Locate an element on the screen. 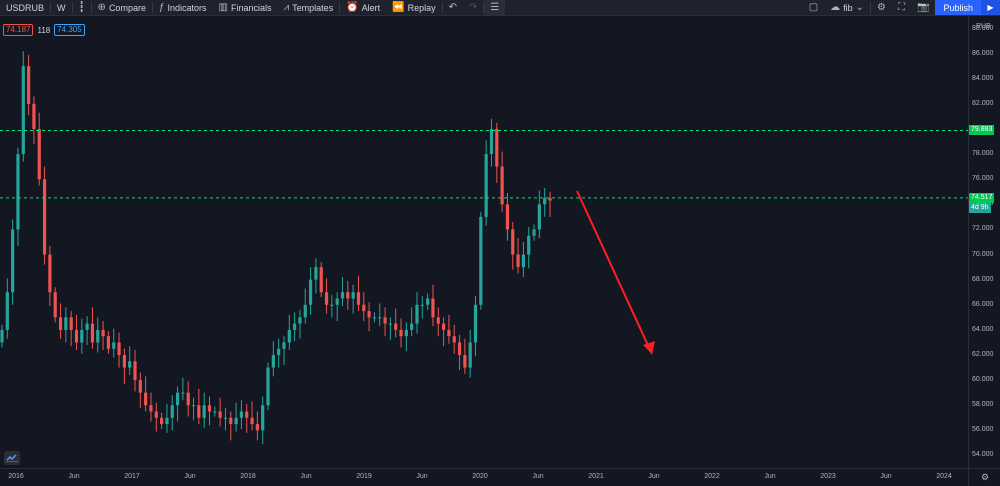  time-tick-label: 2019 is located at coordinates (364, 476).